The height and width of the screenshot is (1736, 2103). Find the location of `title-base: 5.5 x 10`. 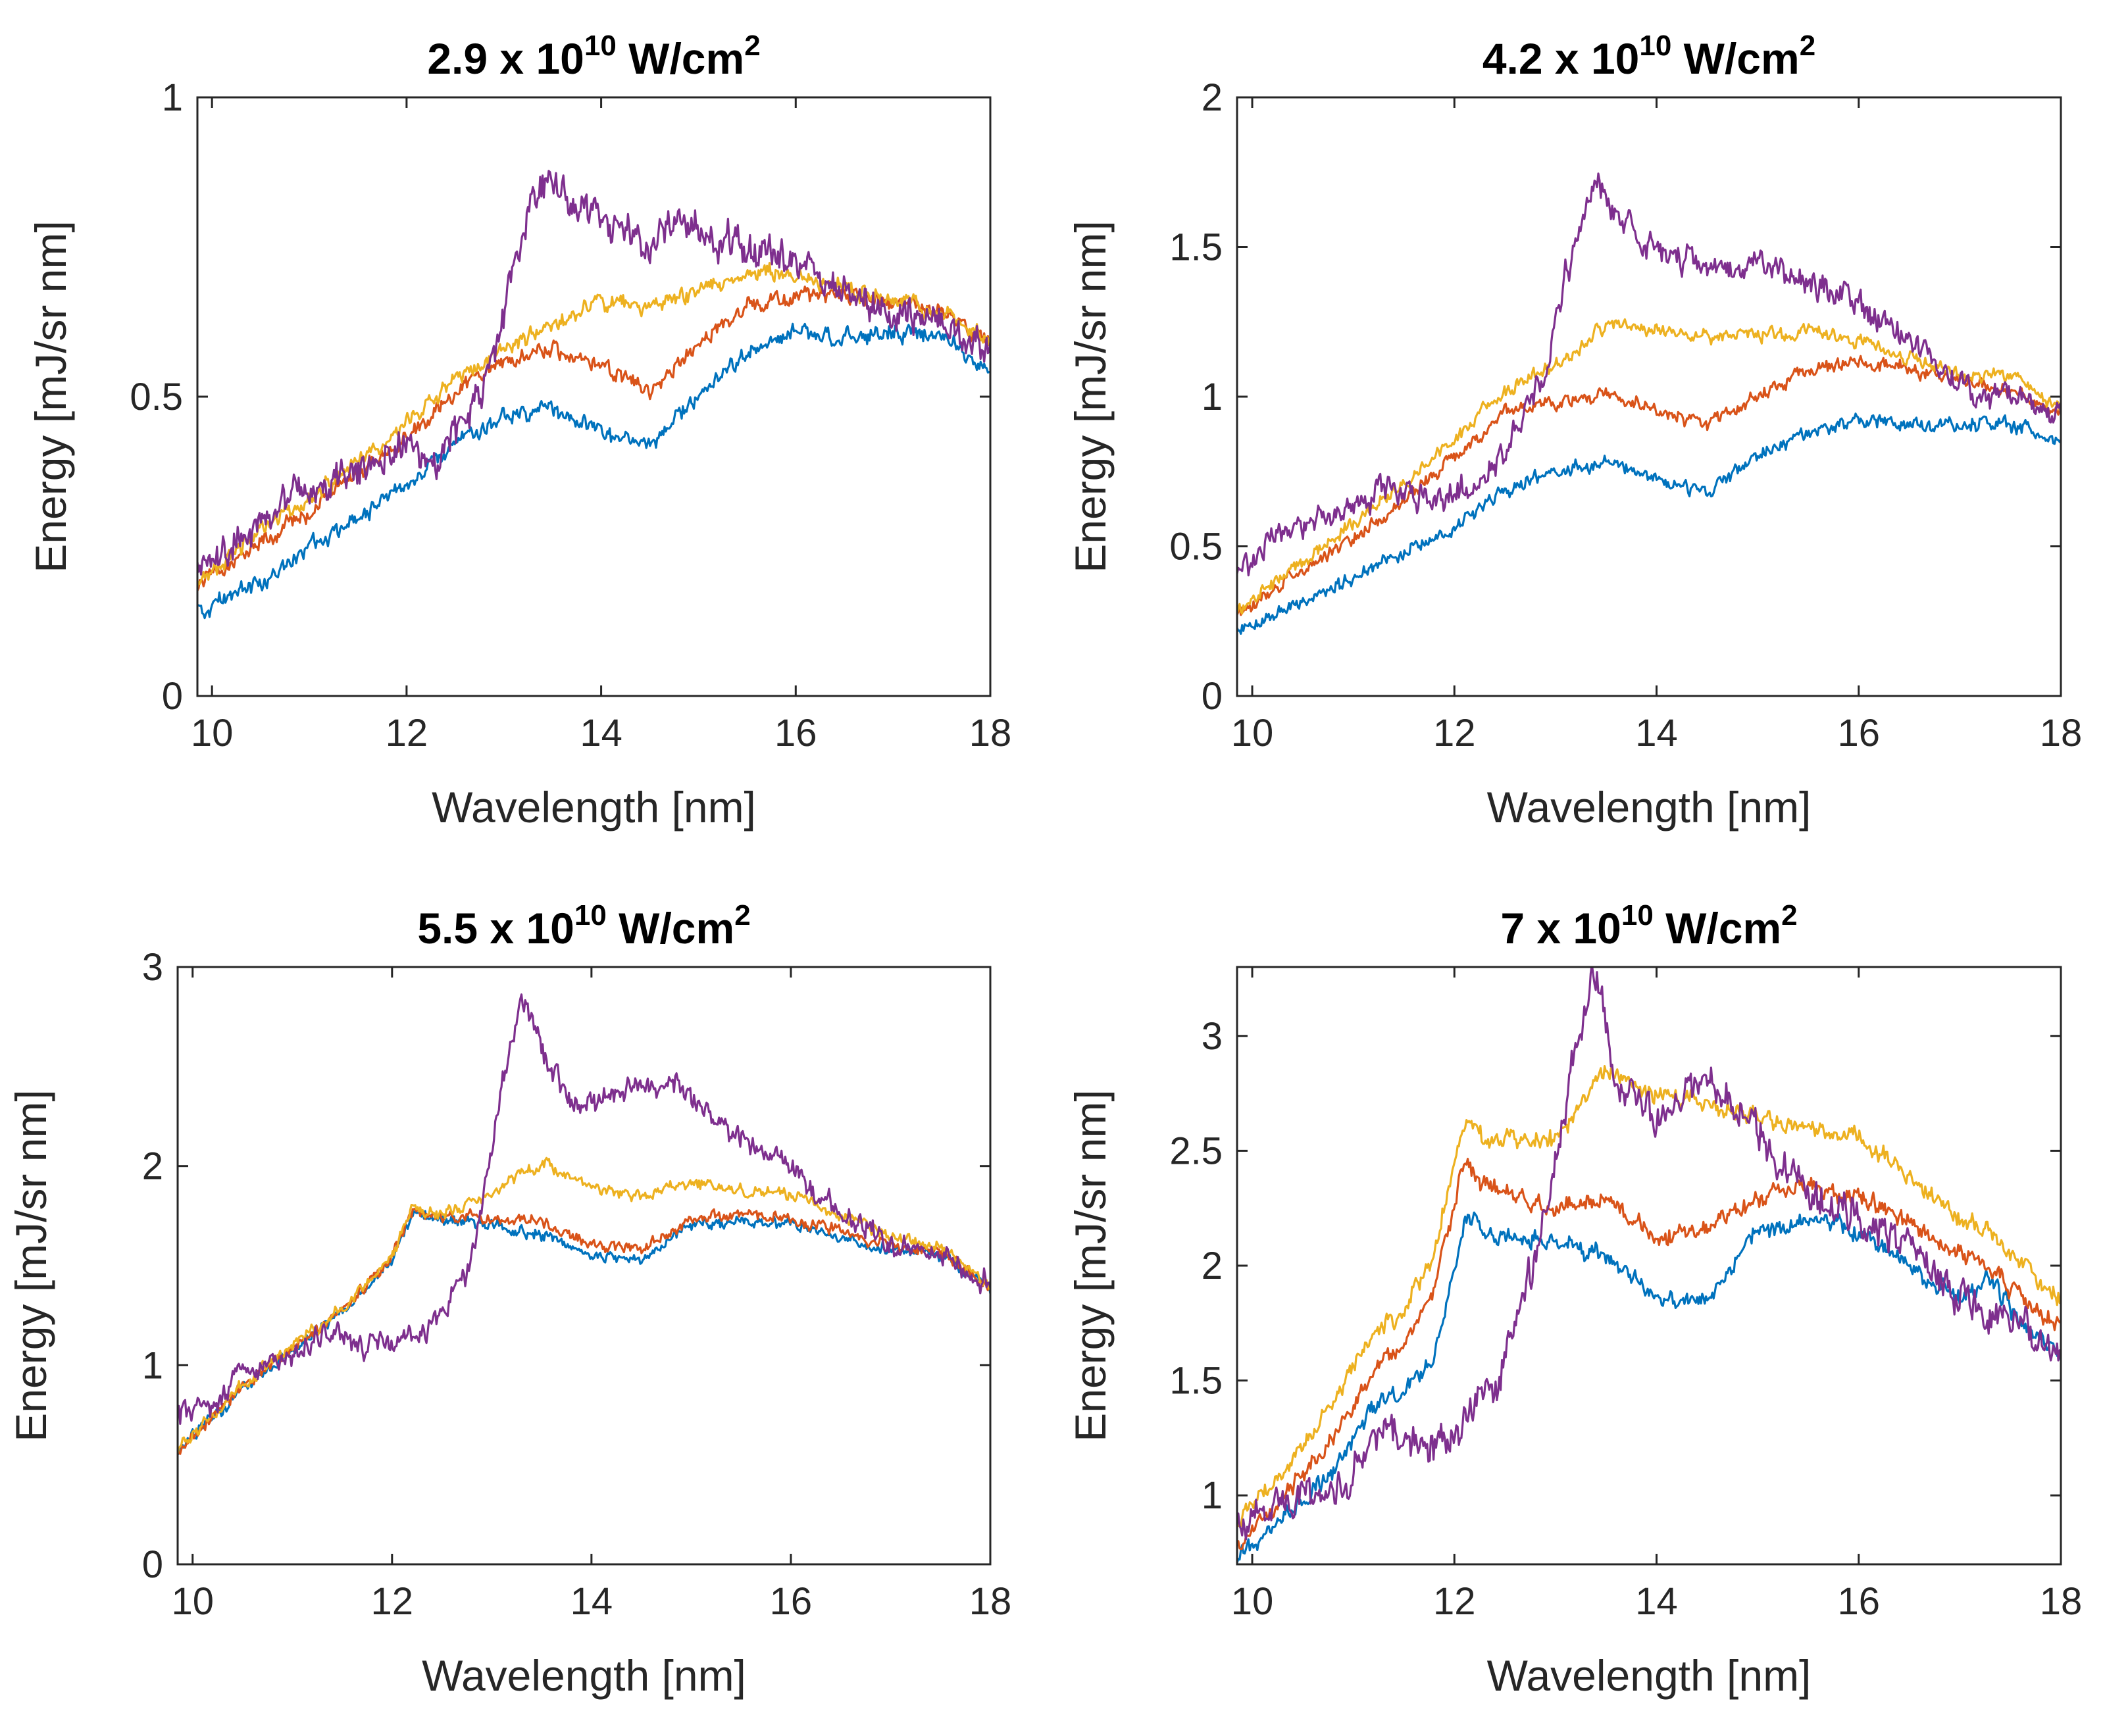

title-base: 5.5 x 10 is located at coordinates (495, 929).